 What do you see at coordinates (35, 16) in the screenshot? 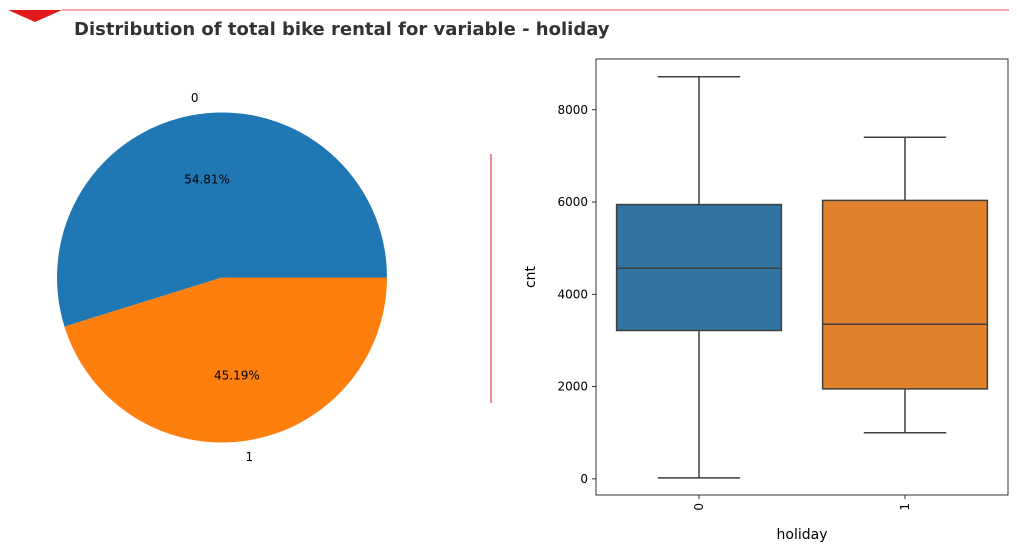
I see `header-triangle-marker` at bounding box center [35, 16].